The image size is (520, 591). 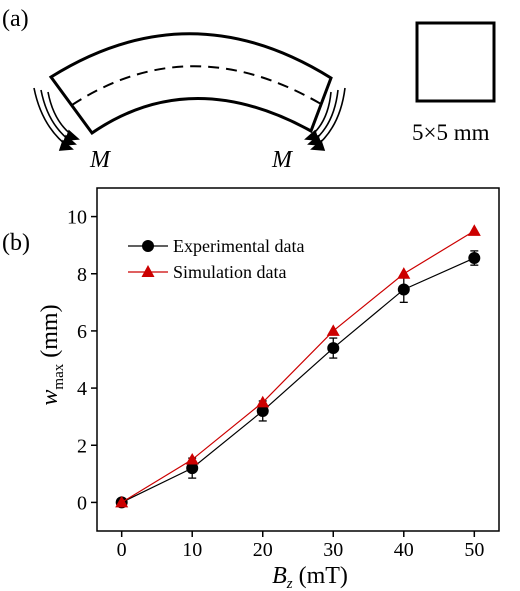 What do you see at coordinates (15, 19) in the screenshot?
I see `panel-a-label: (a)` at bounding box center [15, 19].